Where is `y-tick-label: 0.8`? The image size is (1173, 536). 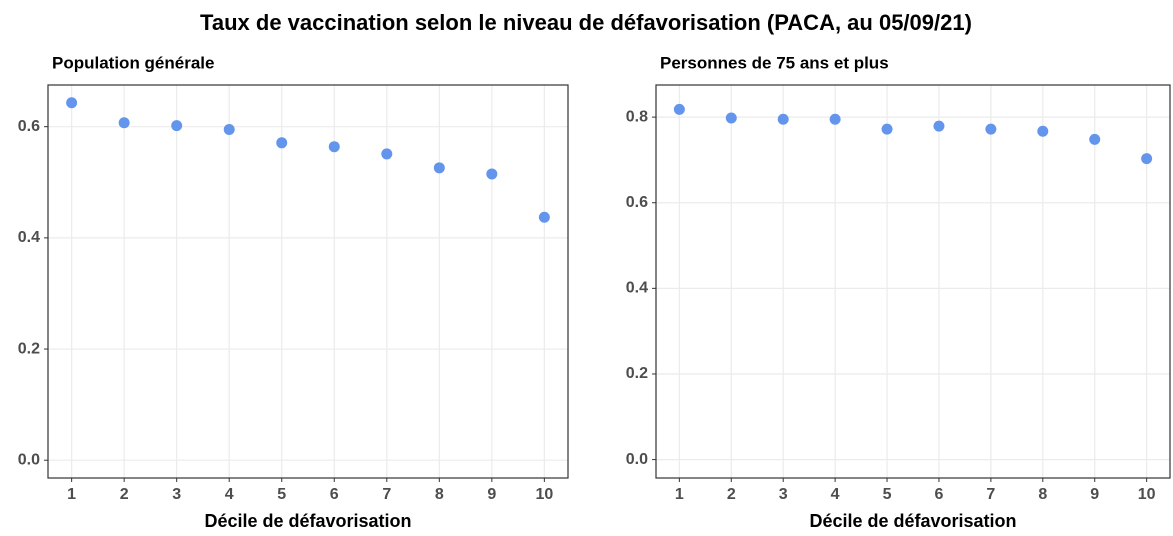 y-tick-label: 0.8 is located at coordinates (637, 116).